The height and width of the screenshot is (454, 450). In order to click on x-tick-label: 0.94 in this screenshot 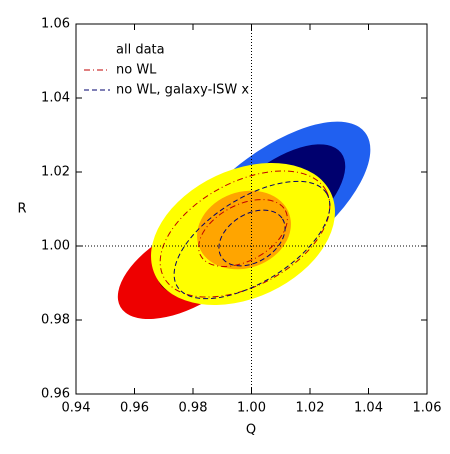, I will do `click(76, 408)`.